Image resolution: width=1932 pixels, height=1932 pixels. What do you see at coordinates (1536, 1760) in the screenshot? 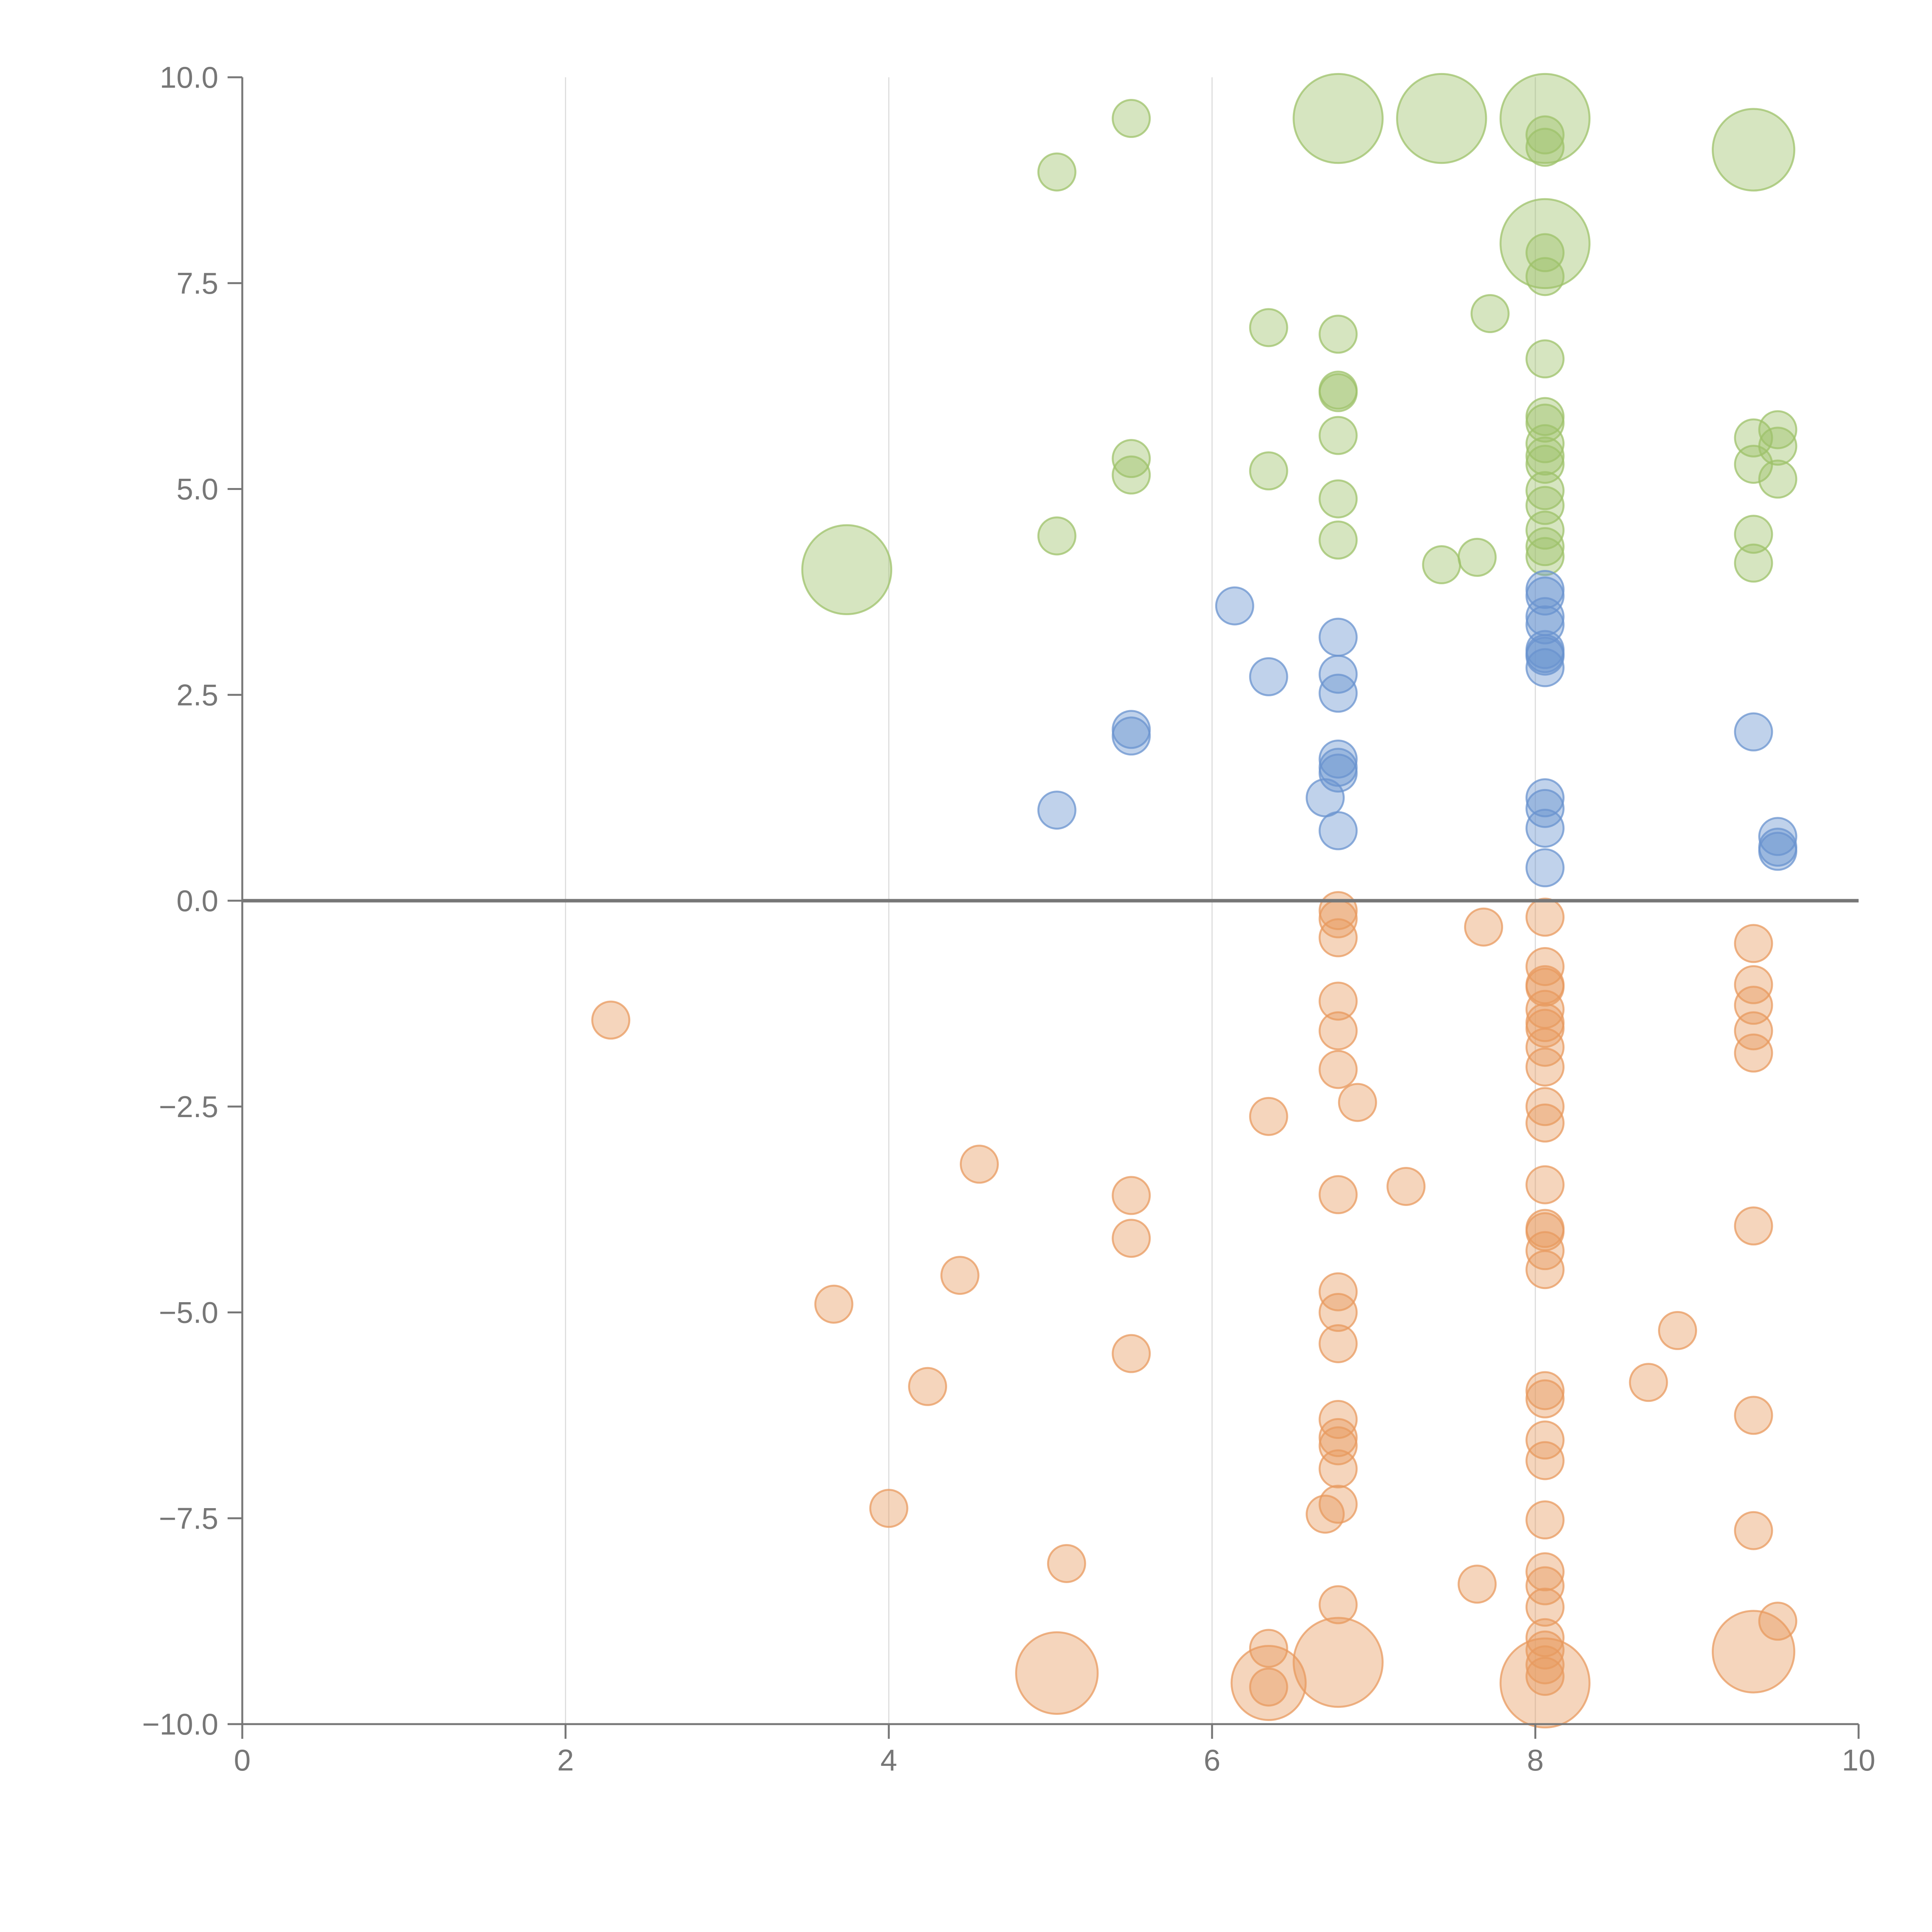
I see `x-tick-label-4: 8` at bounding box center [1536, 1760].